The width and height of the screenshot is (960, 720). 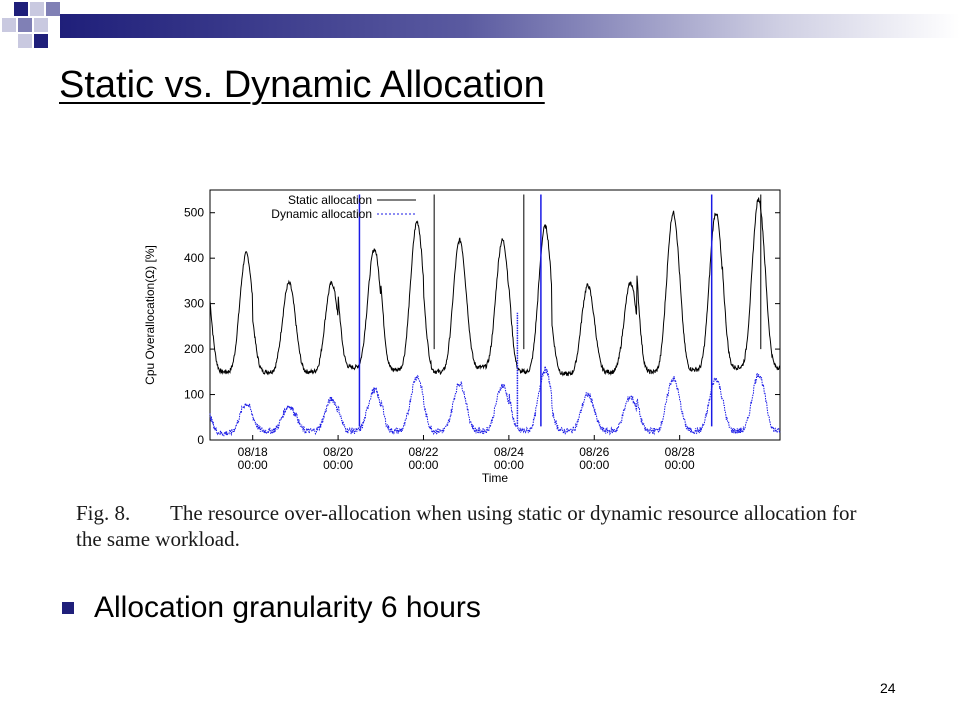 I want to click on y-axis-label: Cpu Overallocation(Ω) [%], so click(x=150, y=315).